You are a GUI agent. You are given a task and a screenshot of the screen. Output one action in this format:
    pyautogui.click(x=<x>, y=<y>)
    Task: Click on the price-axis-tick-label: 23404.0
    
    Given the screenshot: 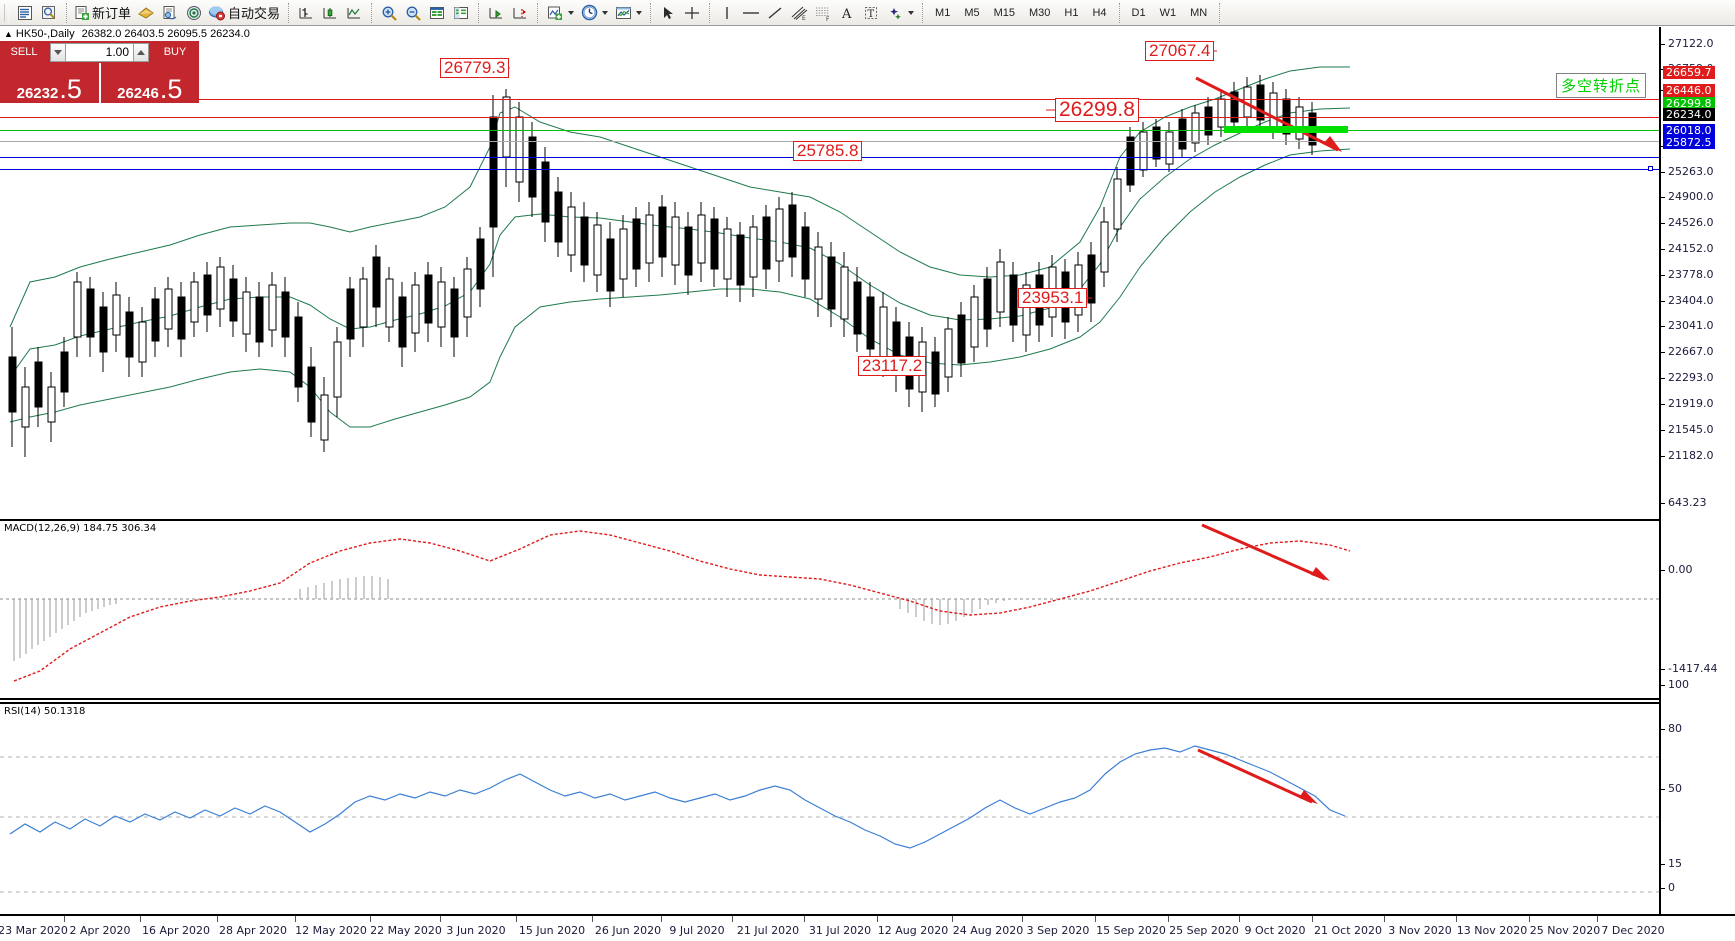 What is the action you would take?
    pyautogui.click(x=1691, y=300)
    